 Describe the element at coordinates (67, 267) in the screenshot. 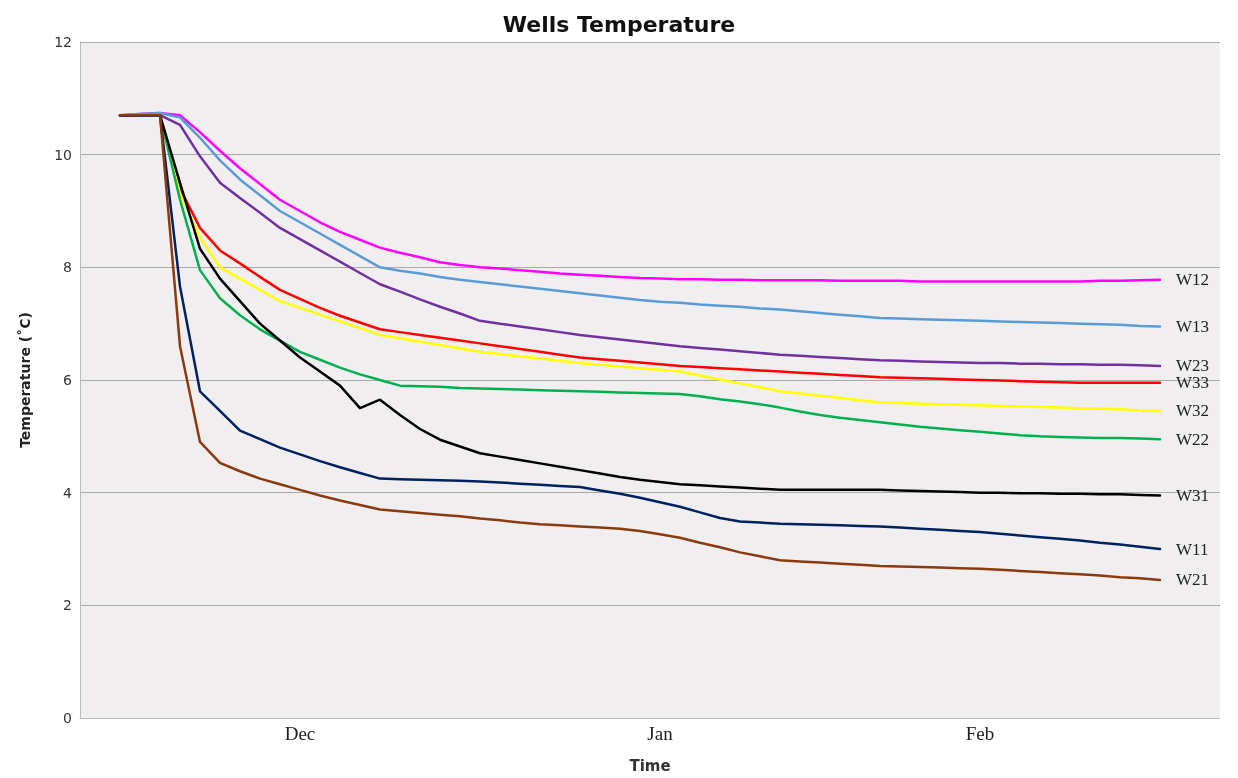

I see `y-tick-label: 8` at that location.